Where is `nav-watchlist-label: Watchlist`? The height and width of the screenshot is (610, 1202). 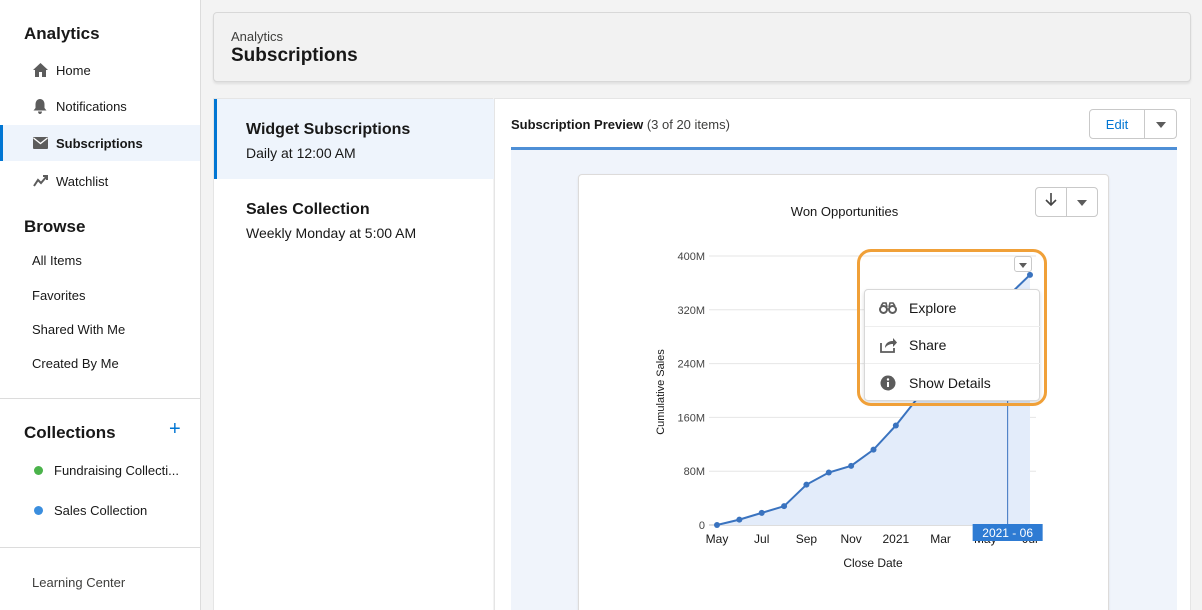 nav-watchlist-label: Watchlist is located at coordinates (82, 181).